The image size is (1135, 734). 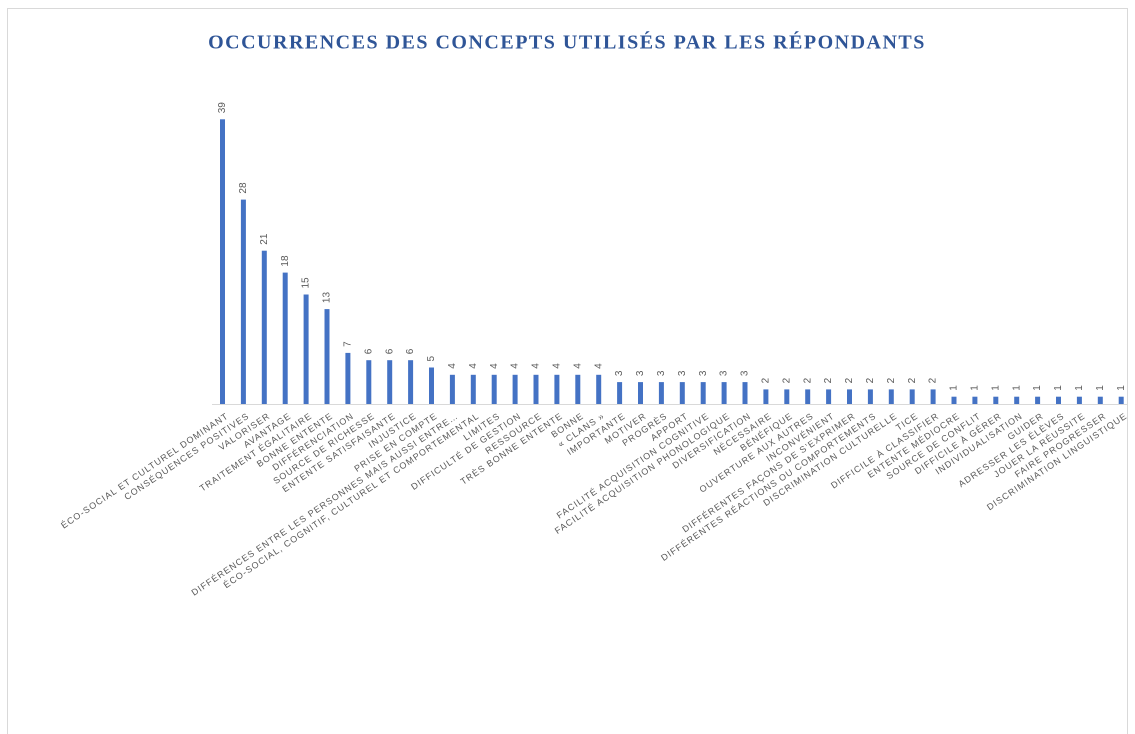 I want to click on x-tick-label: ÉCO-SOCIAL ET CULTUREL DOMINANT, so click(x=144, y=471).